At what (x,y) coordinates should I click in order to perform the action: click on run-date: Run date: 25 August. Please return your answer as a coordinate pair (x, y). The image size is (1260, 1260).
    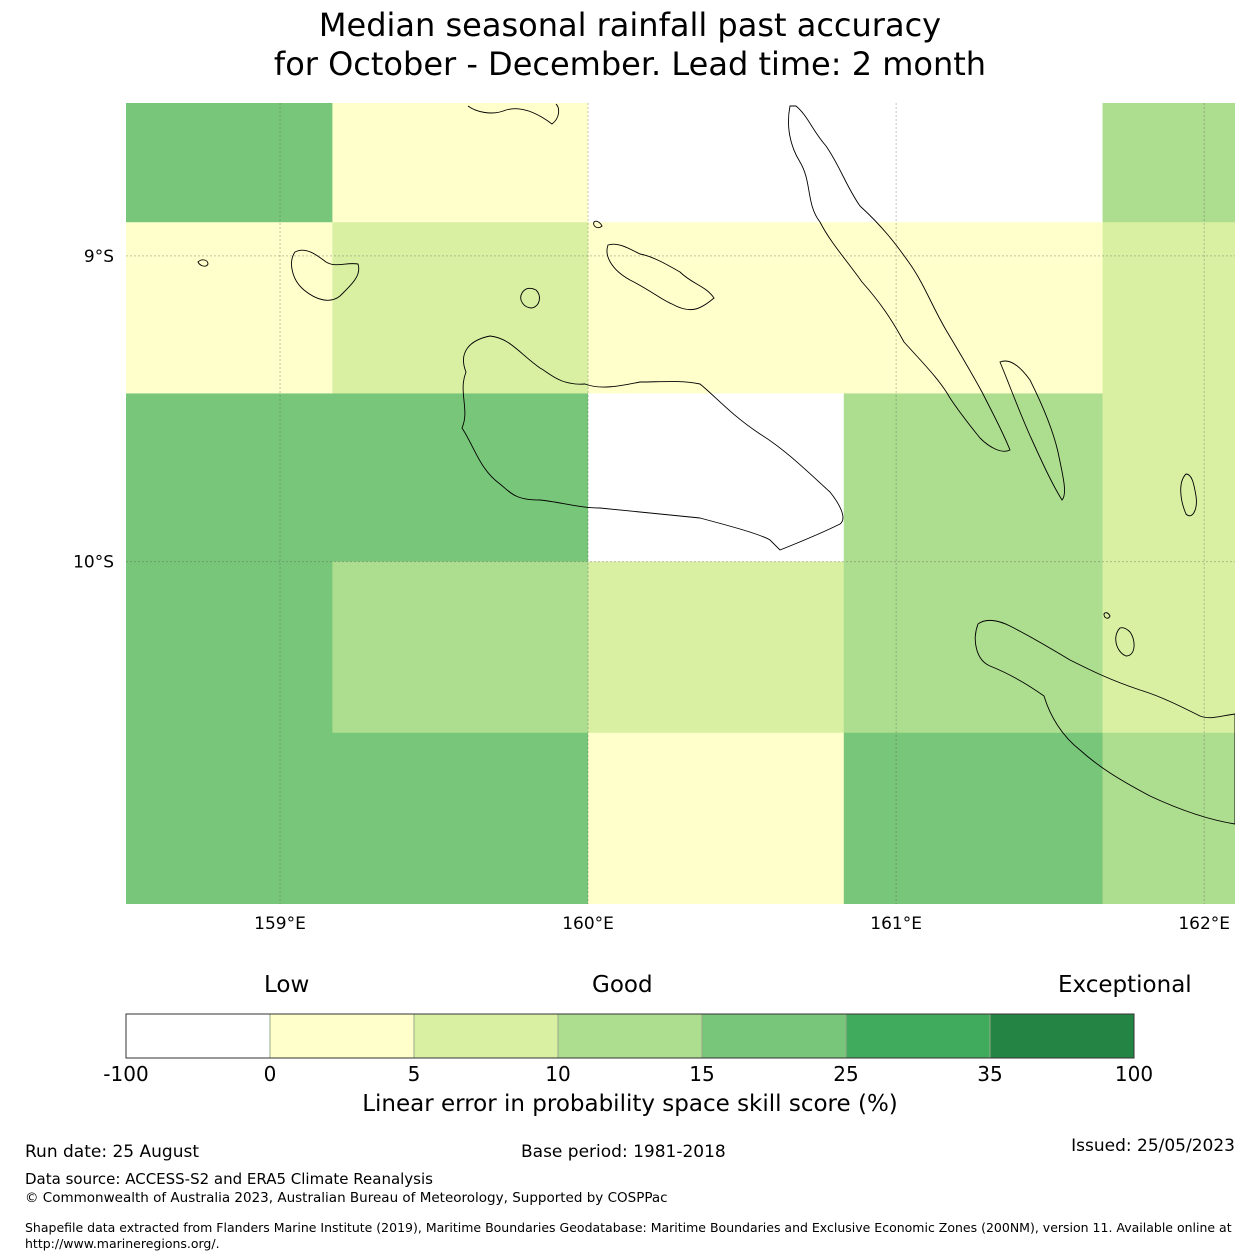
    Looking at the image, I should click on (112, 1152).